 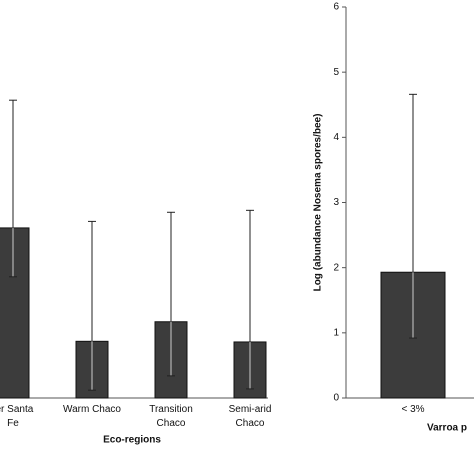 I want to click on x-tick-label: Warm Chaco, so click(x=92, y=409).